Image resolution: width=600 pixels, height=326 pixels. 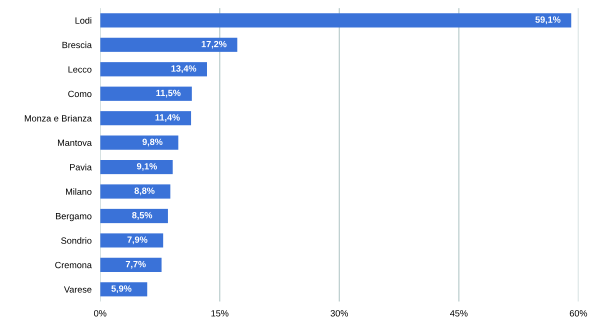 I want to click on data-label: 5,9%, so click(x=121, y=289).